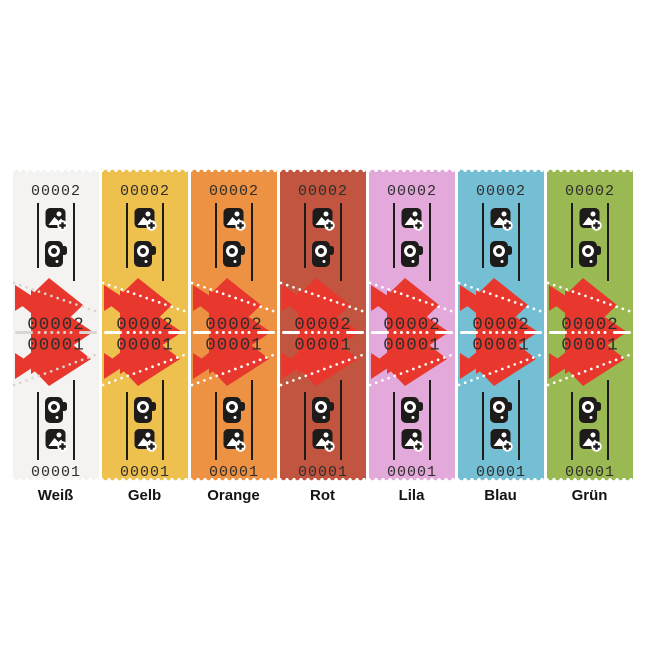 The height and width of the screenshot is (645, 645). I want to click on color-label: Orange, so click(233, 495).